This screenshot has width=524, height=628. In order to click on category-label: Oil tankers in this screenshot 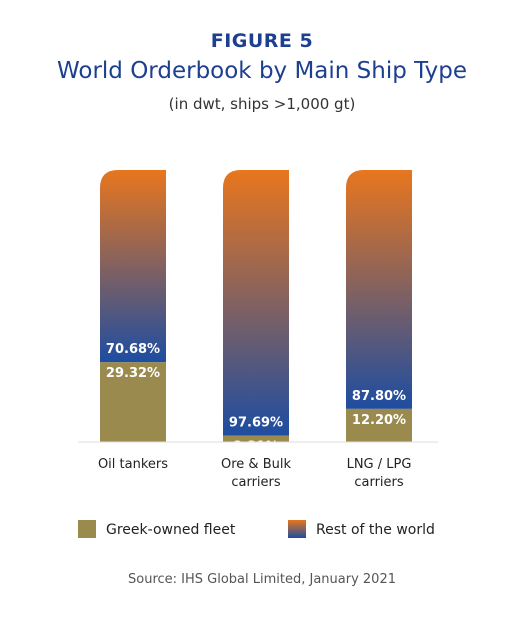, I will do `click(133, 464)`.